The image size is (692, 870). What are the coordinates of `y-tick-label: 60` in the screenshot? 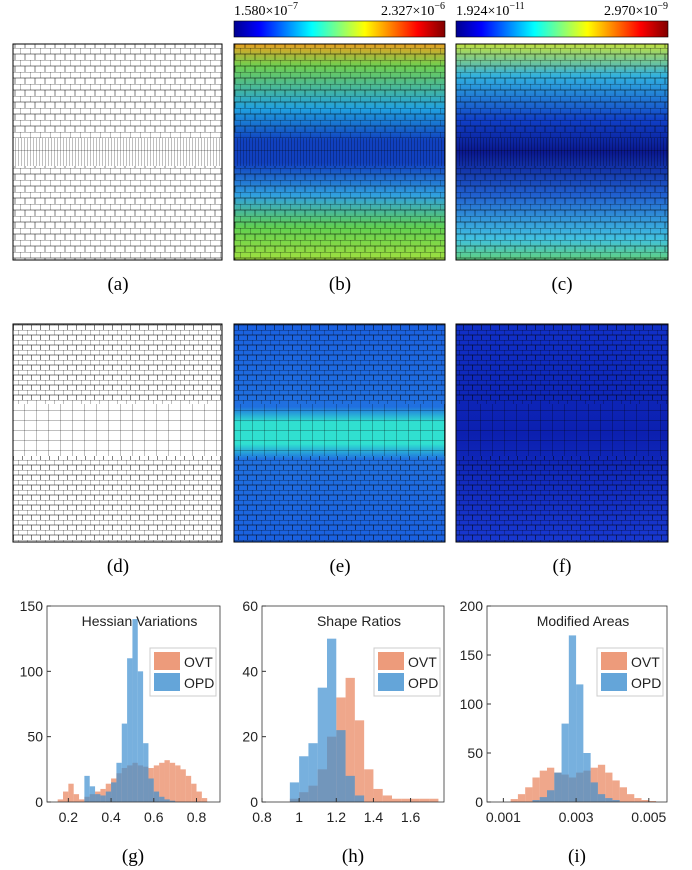 It's located at (250, 606).